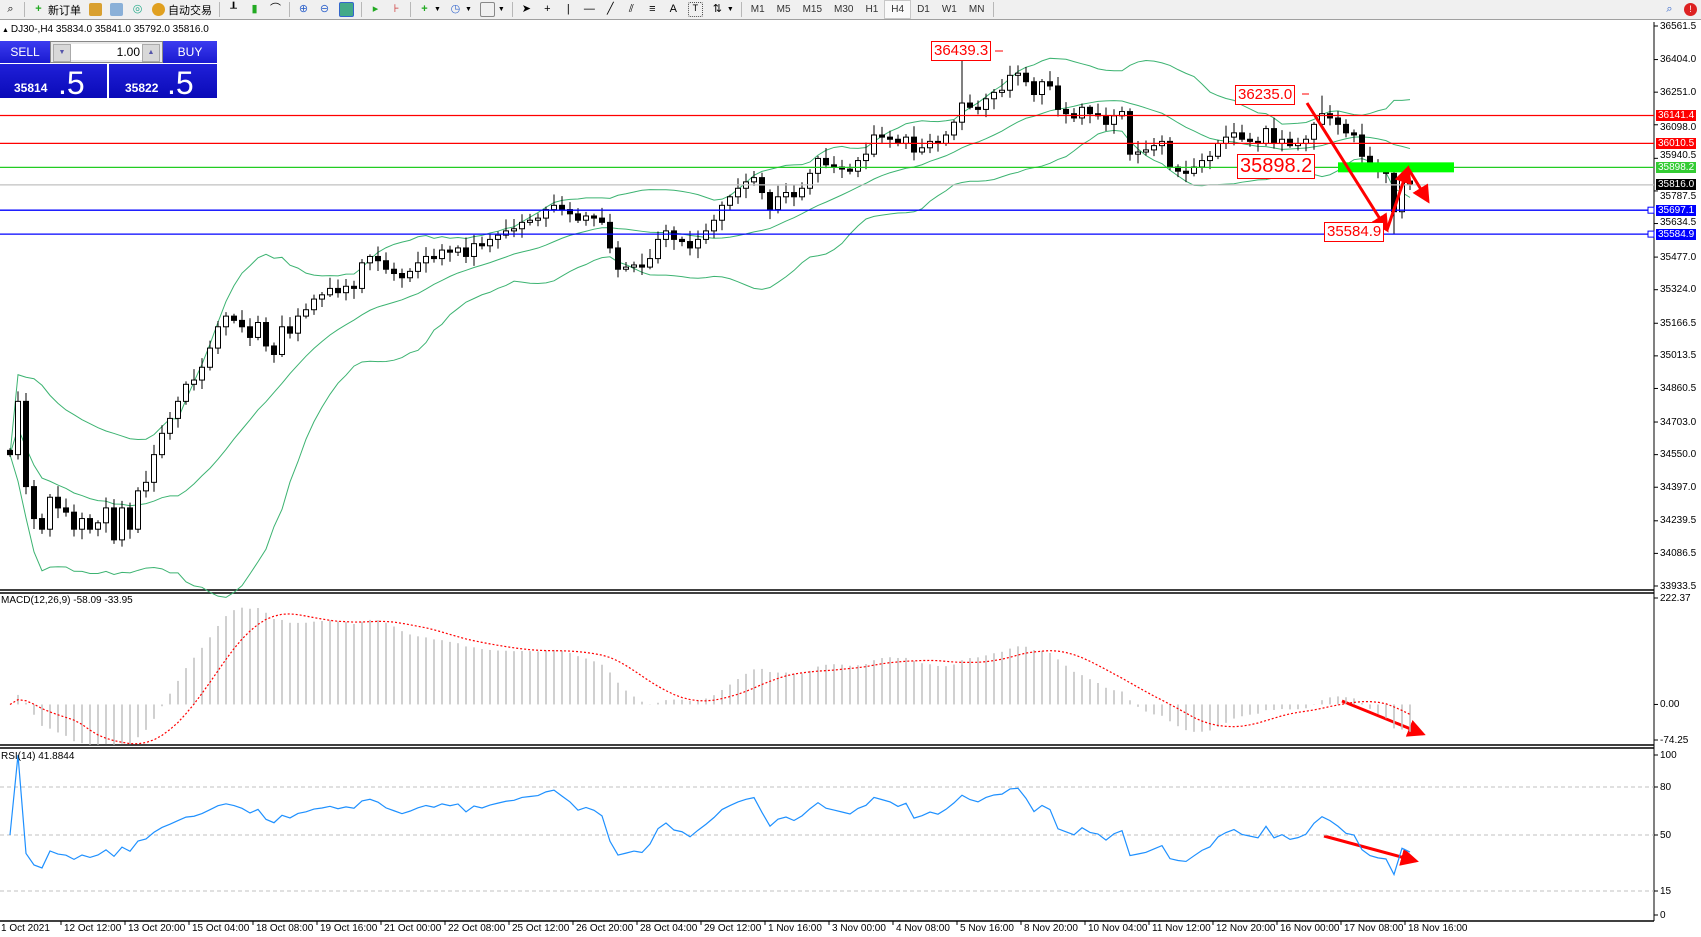 Image resolution: width=1701 pixels, height=937 pixels. I want to click on templates-button: ▼, so click(492, 9).